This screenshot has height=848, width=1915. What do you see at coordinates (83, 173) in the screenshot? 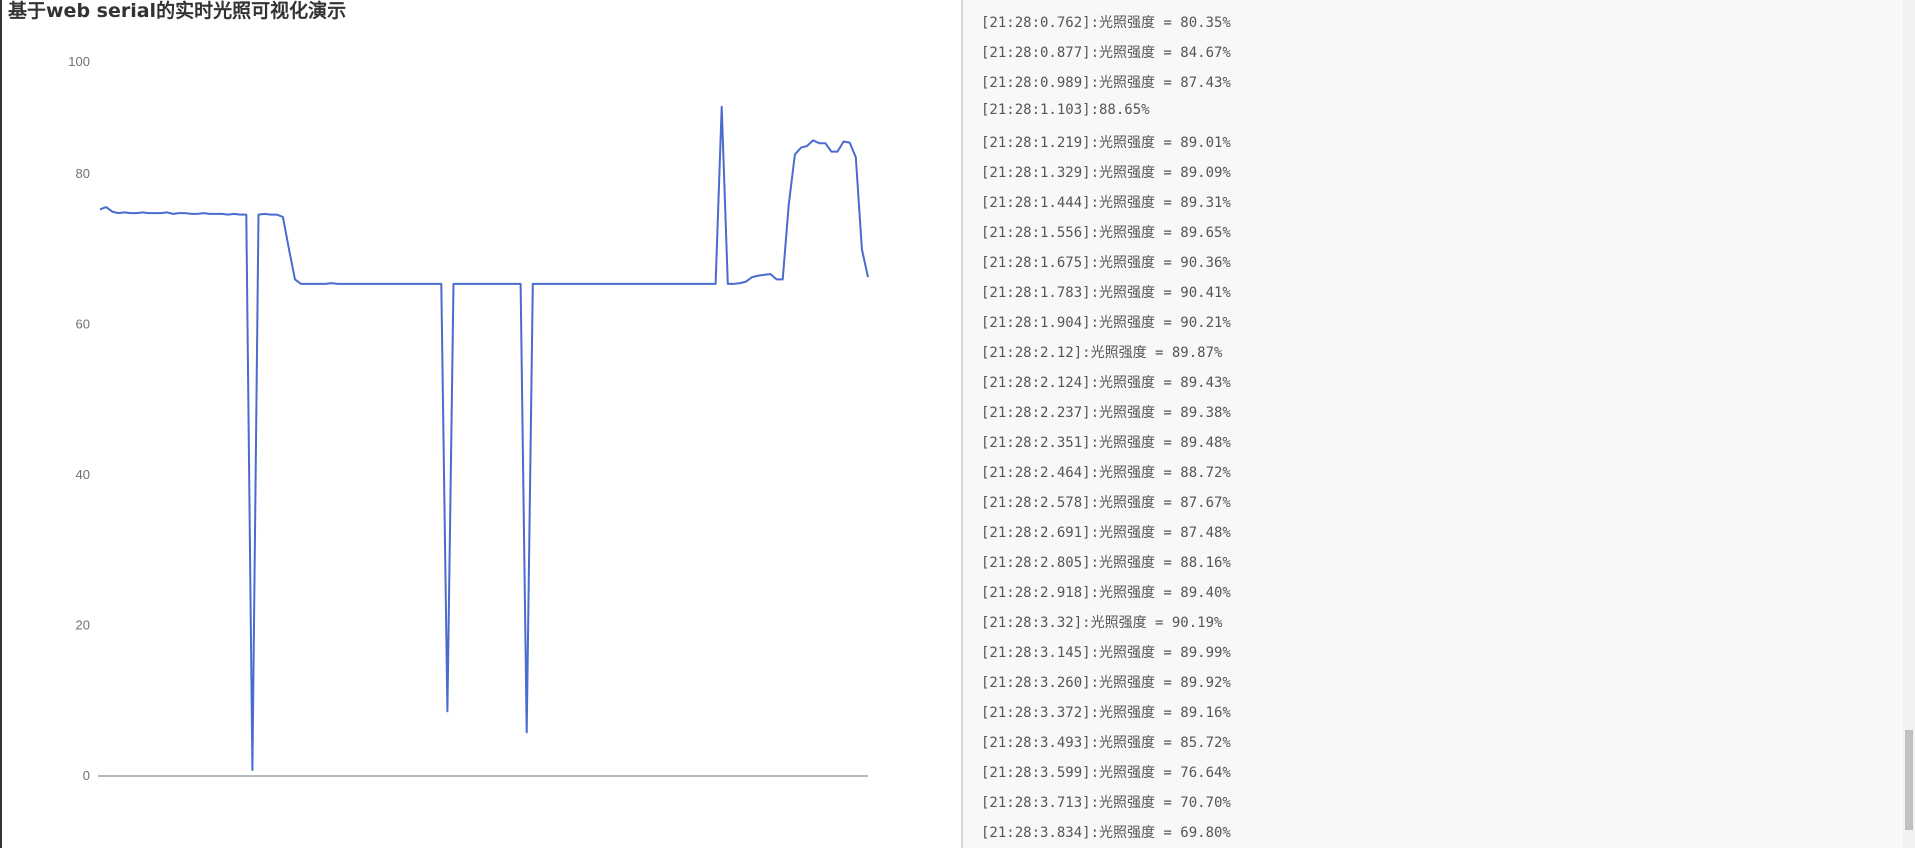
I see `y-tick-label: 80` at bounding box center [83, 173].